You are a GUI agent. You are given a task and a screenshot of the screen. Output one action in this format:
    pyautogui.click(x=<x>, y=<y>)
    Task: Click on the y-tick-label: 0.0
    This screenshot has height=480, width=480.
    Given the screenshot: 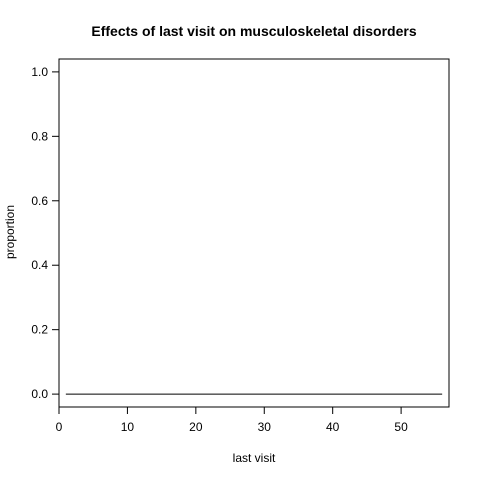 What is the action you would take?
    pyautogui.click(x=39, y=394)
    